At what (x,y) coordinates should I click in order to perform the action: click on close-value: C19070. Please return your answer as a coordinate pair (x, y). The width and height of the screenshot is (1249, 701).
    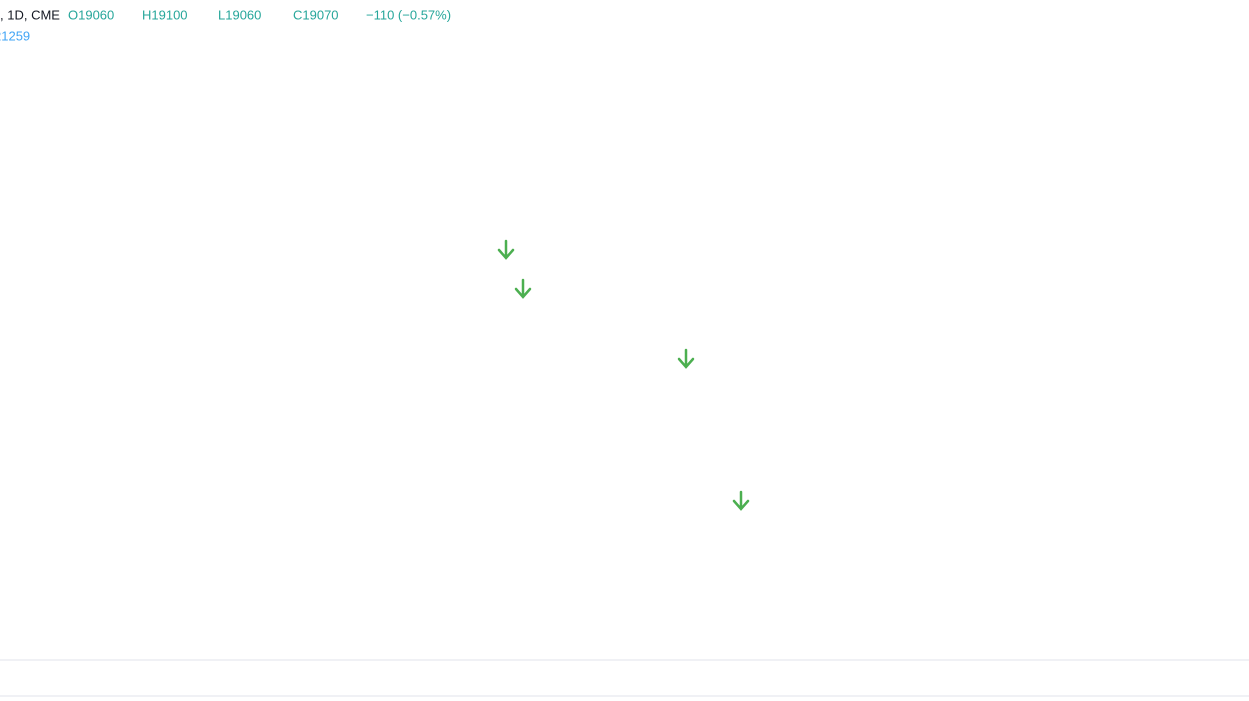
    Looking at the image, I should click on (316, 14).